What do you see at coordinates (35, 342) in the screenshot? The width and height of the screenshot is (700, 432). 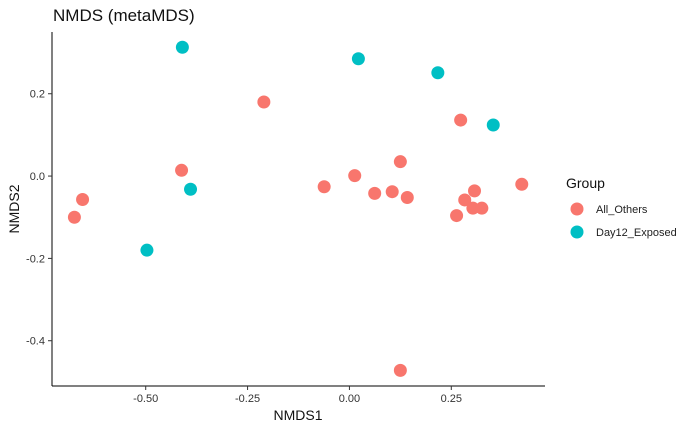 I see `y-tick-label: -0.4` at bounding box center [35, 342].